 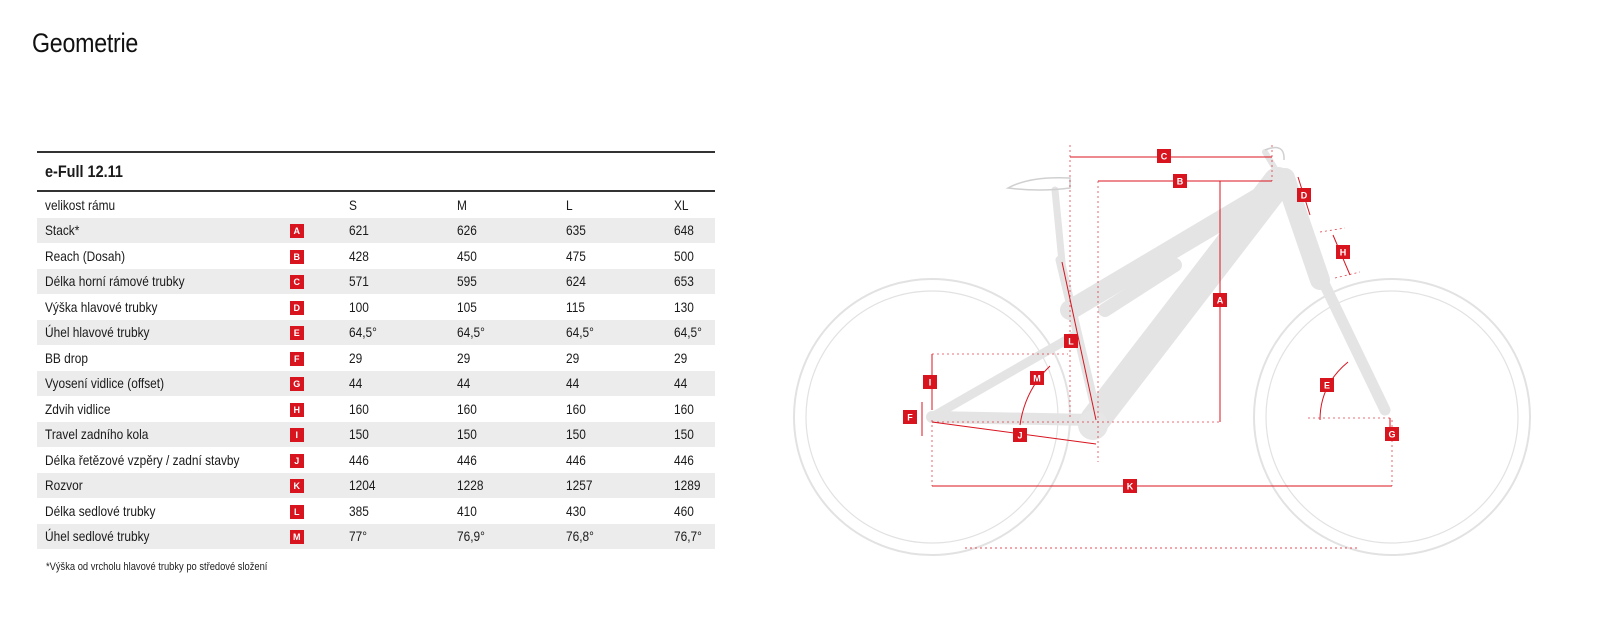 I want to click on row-value-cell: 595, so click(x=503, y=281).